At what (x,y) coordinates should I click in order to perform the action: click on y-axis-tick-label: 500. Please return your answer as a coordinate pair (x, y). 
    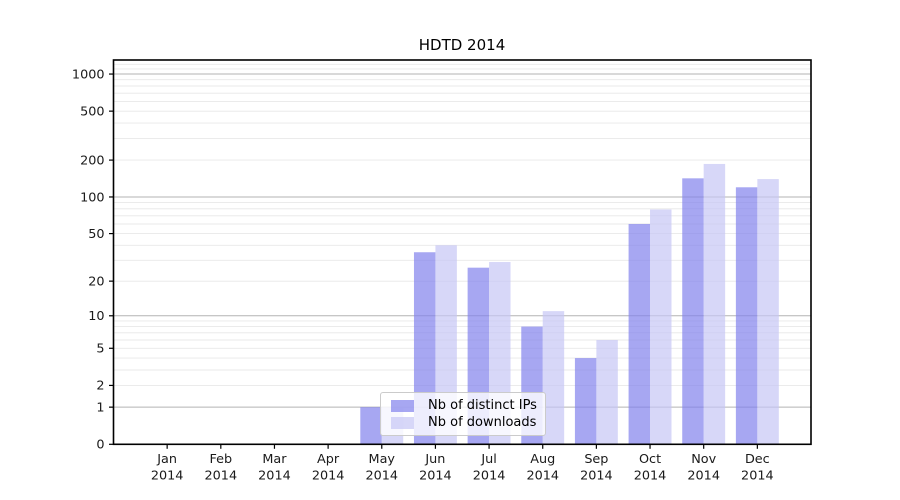
    Looking at the image, I should click on (92, 111).